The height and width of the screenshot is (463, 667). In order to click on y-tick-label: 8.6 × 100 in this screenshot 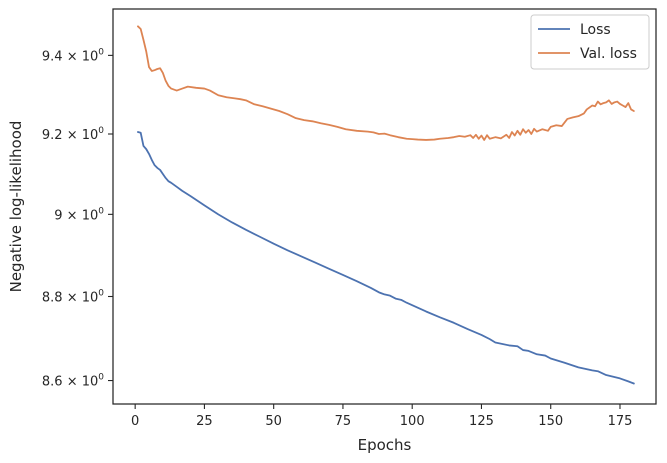, I will do `click(73, 381)`.